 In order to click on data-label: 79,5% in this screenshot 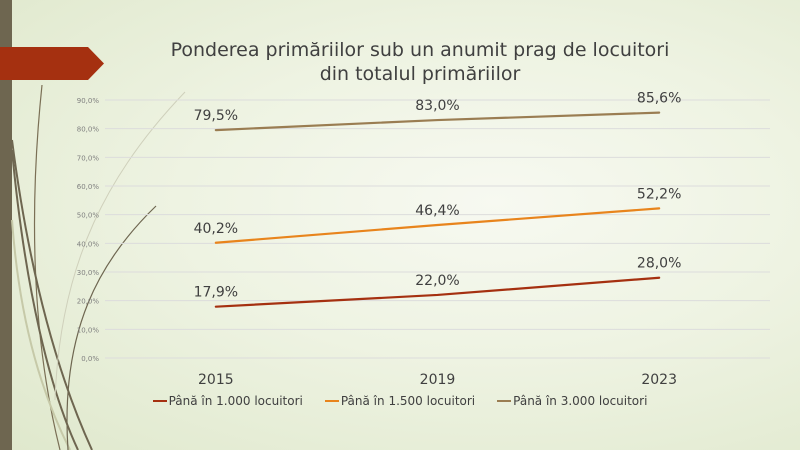, I will do `click(216, 116)`.